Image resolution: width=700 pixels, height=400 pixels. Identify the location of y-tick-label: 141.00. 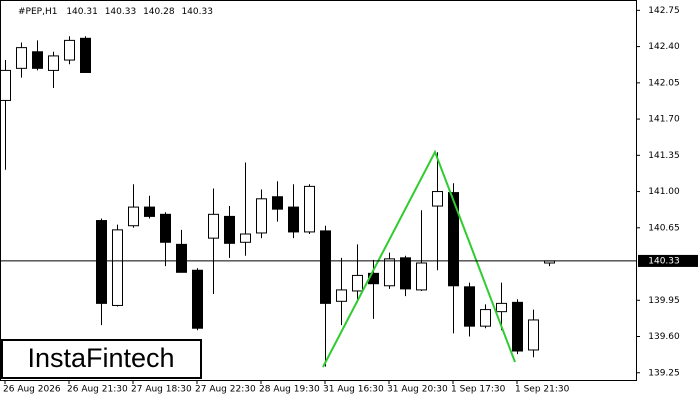
(664, 192).